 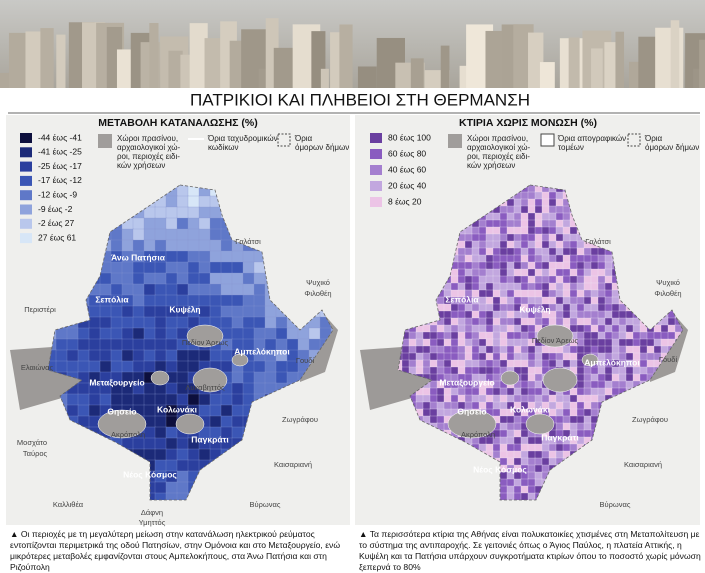 I want to click on place-label: Νέος Κόσμος, so click(x=500, y=469).